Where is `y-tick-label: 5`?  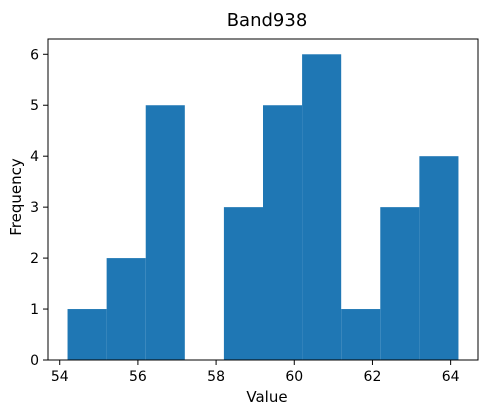
y-tick-label: 5 is located at coordinates (34, 106).